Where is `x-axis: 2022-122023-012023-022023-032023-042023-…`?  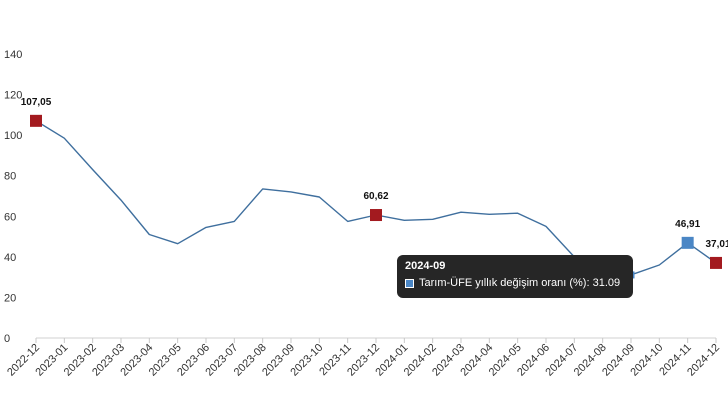 x-axis: 2022-122023-012023-022023-032023-042023-… is located at coordinates (363, 358).